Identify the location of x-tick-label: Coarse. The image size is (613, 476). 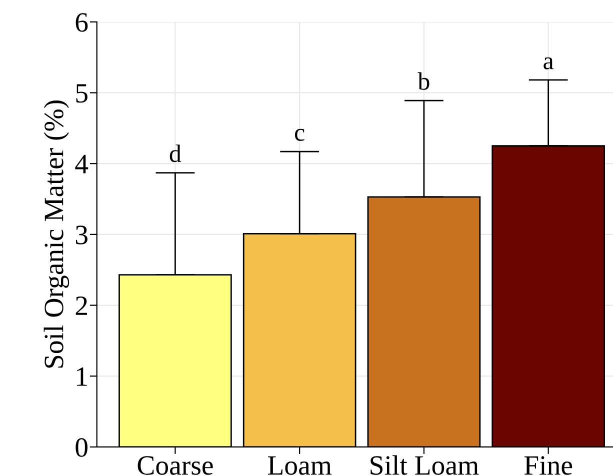
(175, 465).